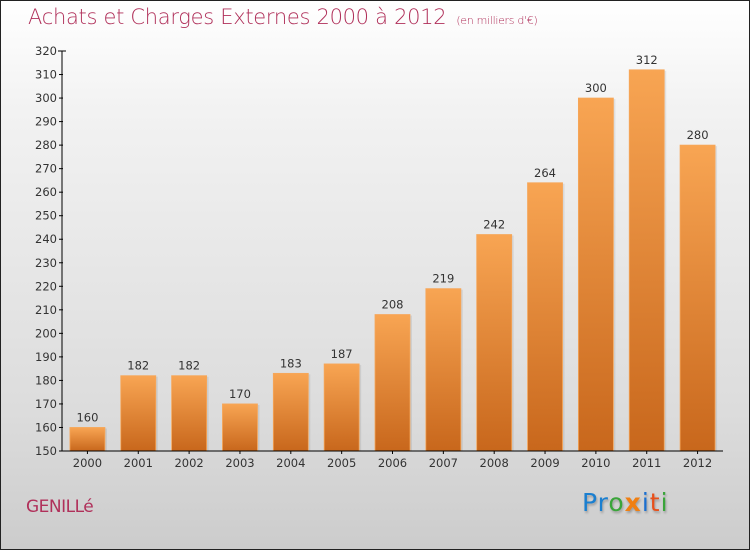 Image resolution: width=750 pixels, height=551 pixels. Describe the element at coordinates (341, 463) in the screenshot. I see `x-tick-label-2005: 2005` at that location.